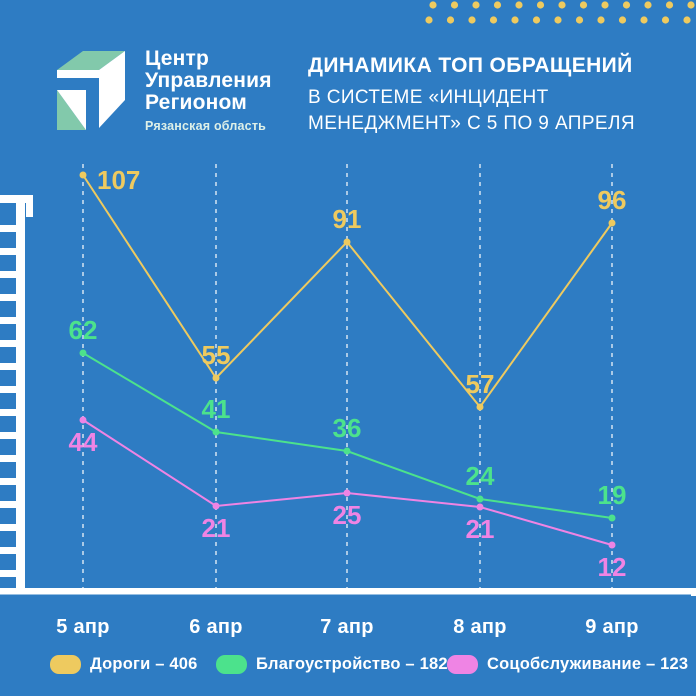 The height and width of the screenshot is (696, 696). What do you see at coordinates (118, 180) in the screenshot?
I see `data-point-label: 107` at bounding box center [118, 180].